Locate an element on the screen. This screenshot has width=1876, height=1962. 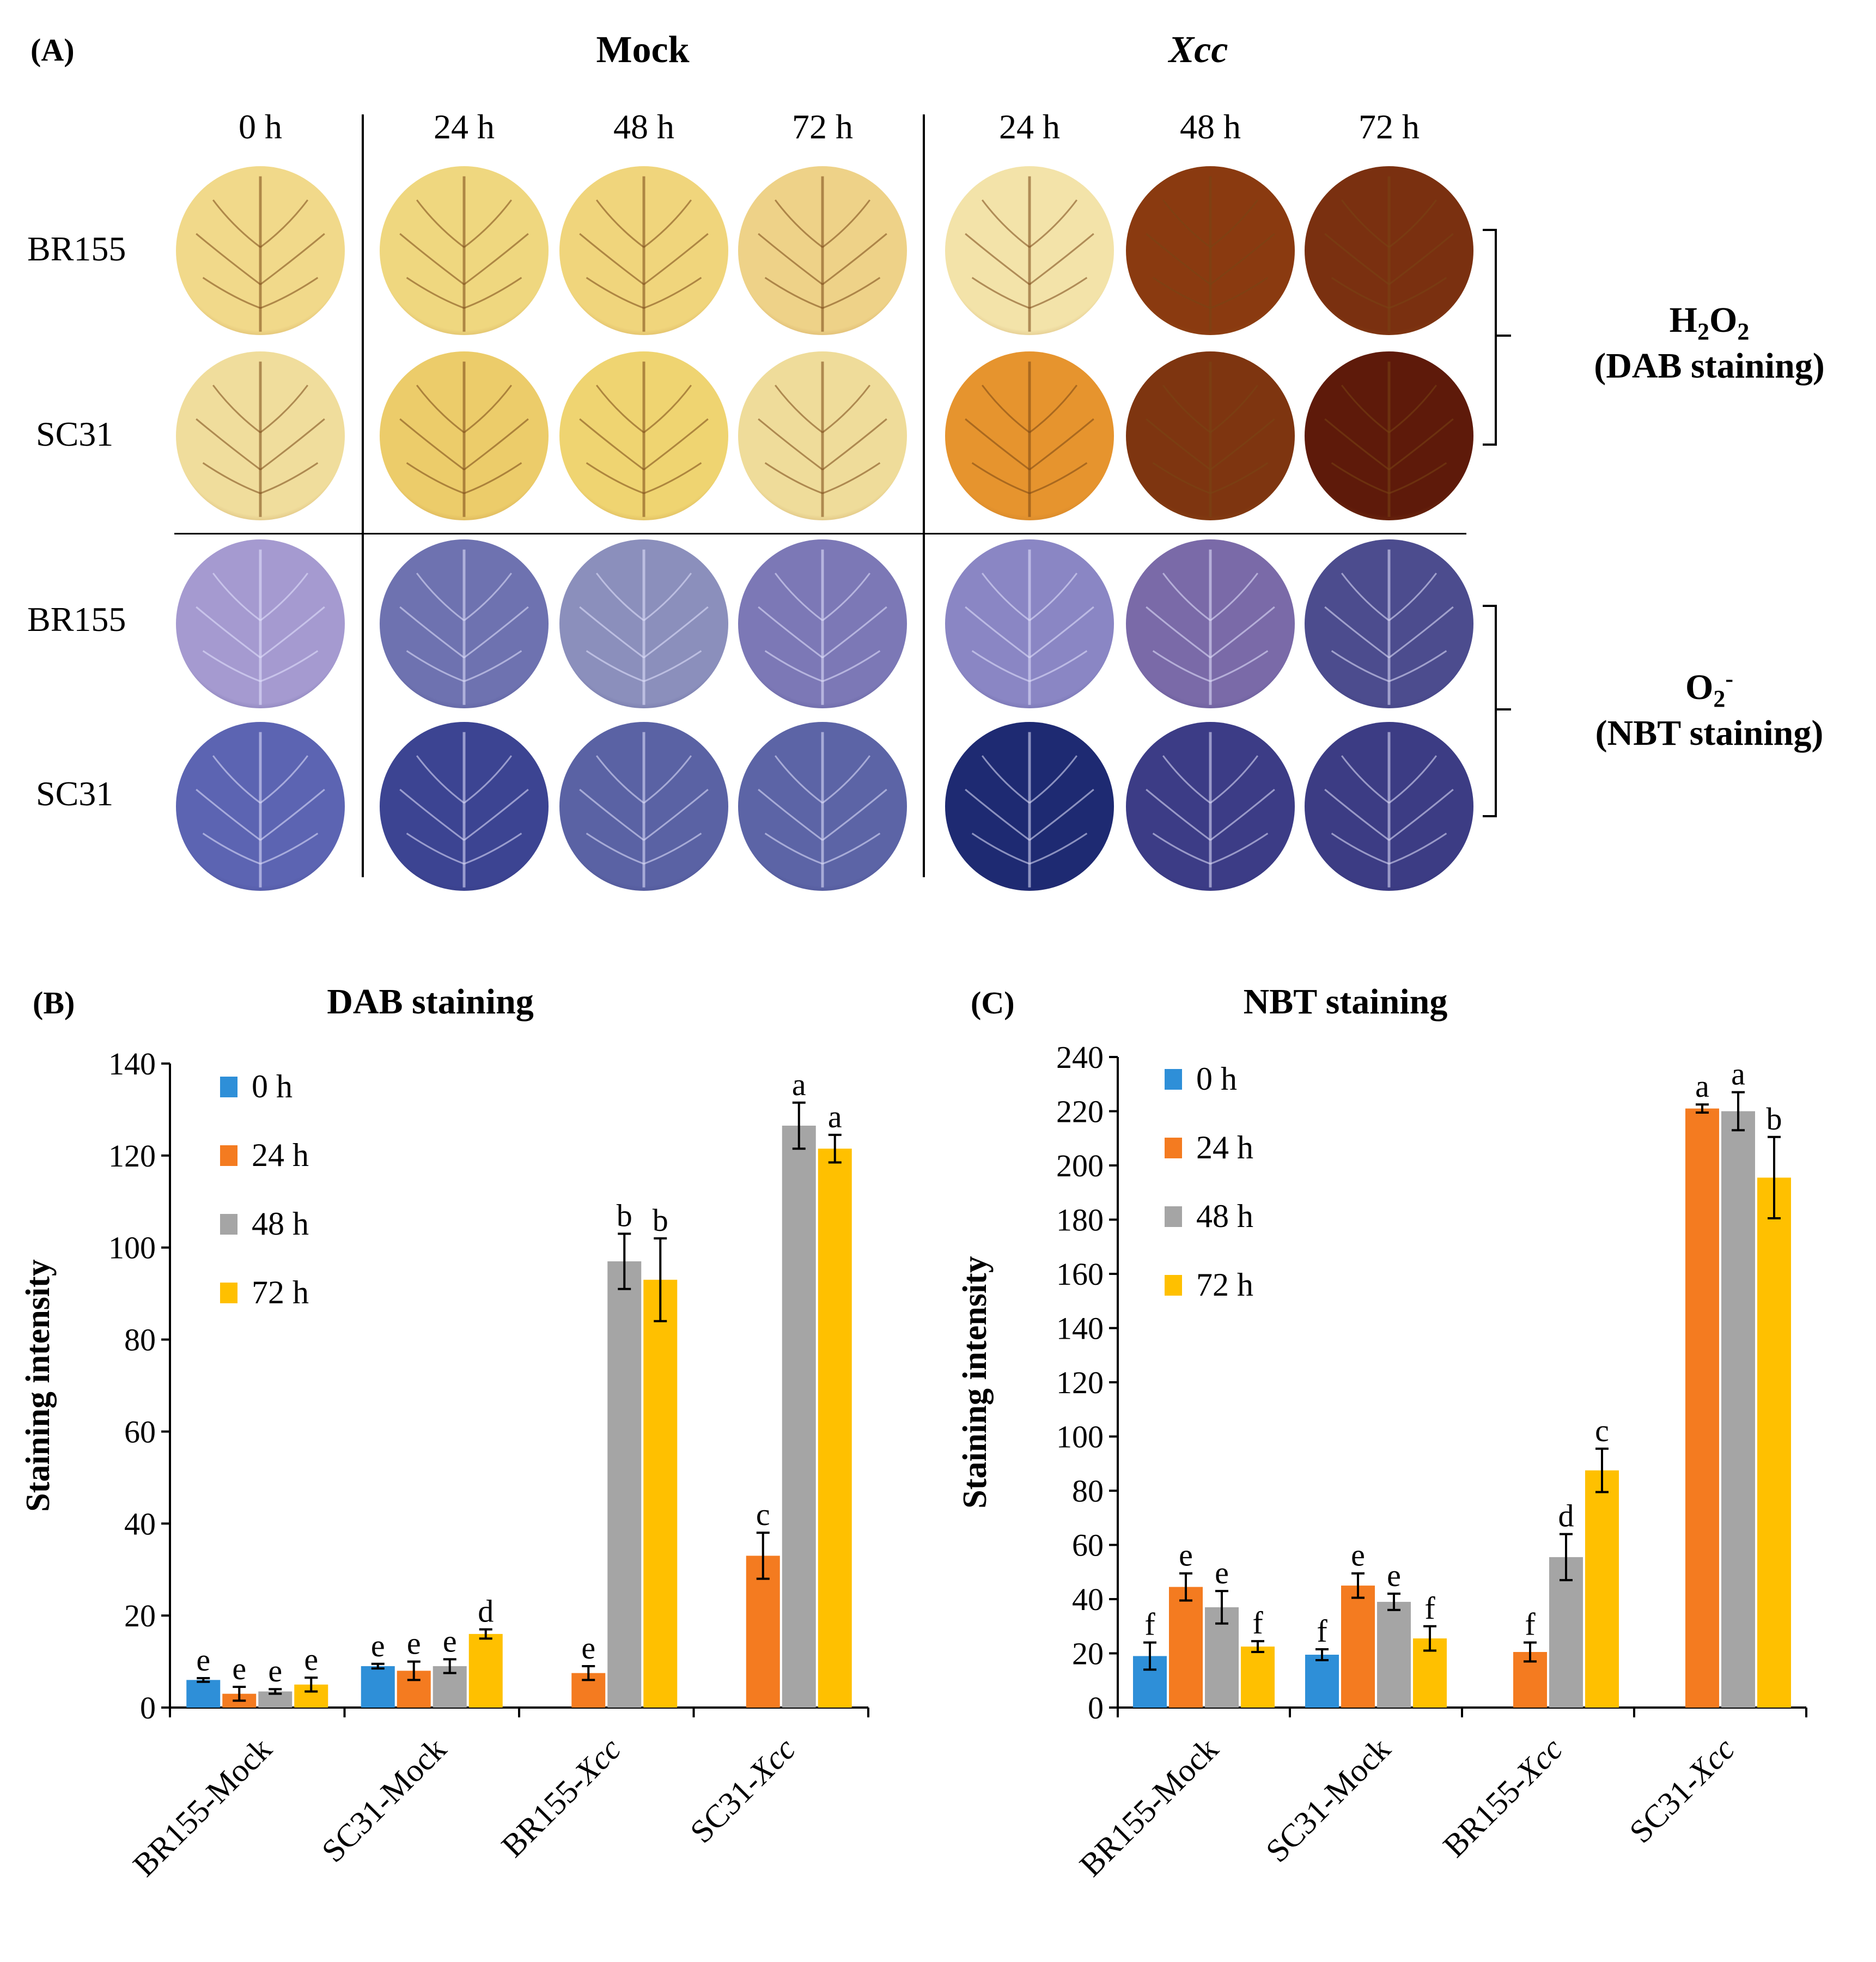
timepoint-0h: 0 h is located at coordinates (260, 126).